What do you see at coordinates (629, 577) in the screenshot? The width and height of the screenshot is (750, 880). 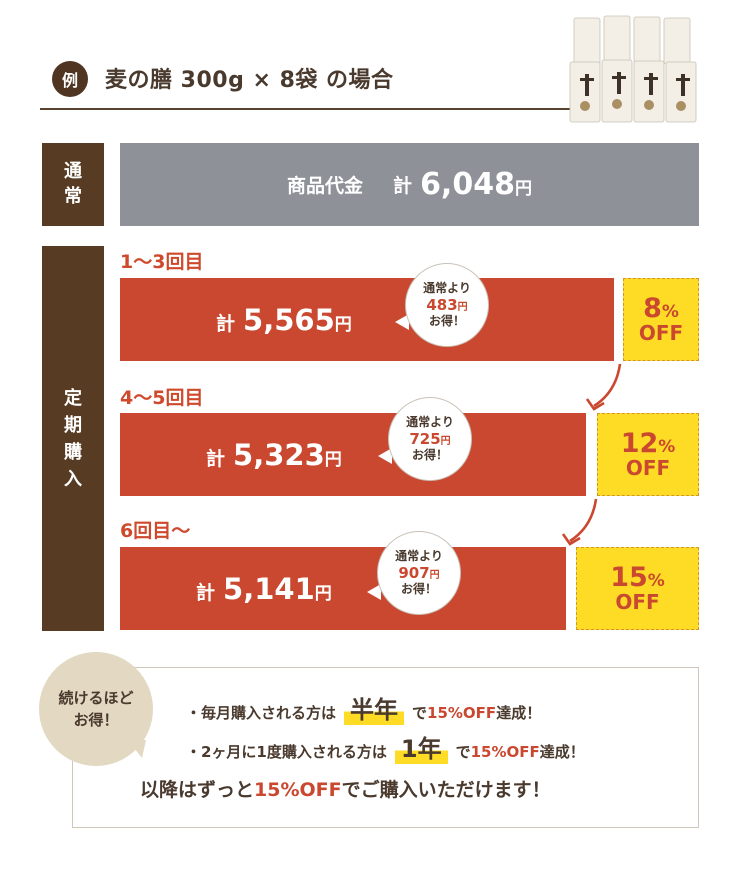 I see `discount-percent: 15` at bounding box center [629, 577].